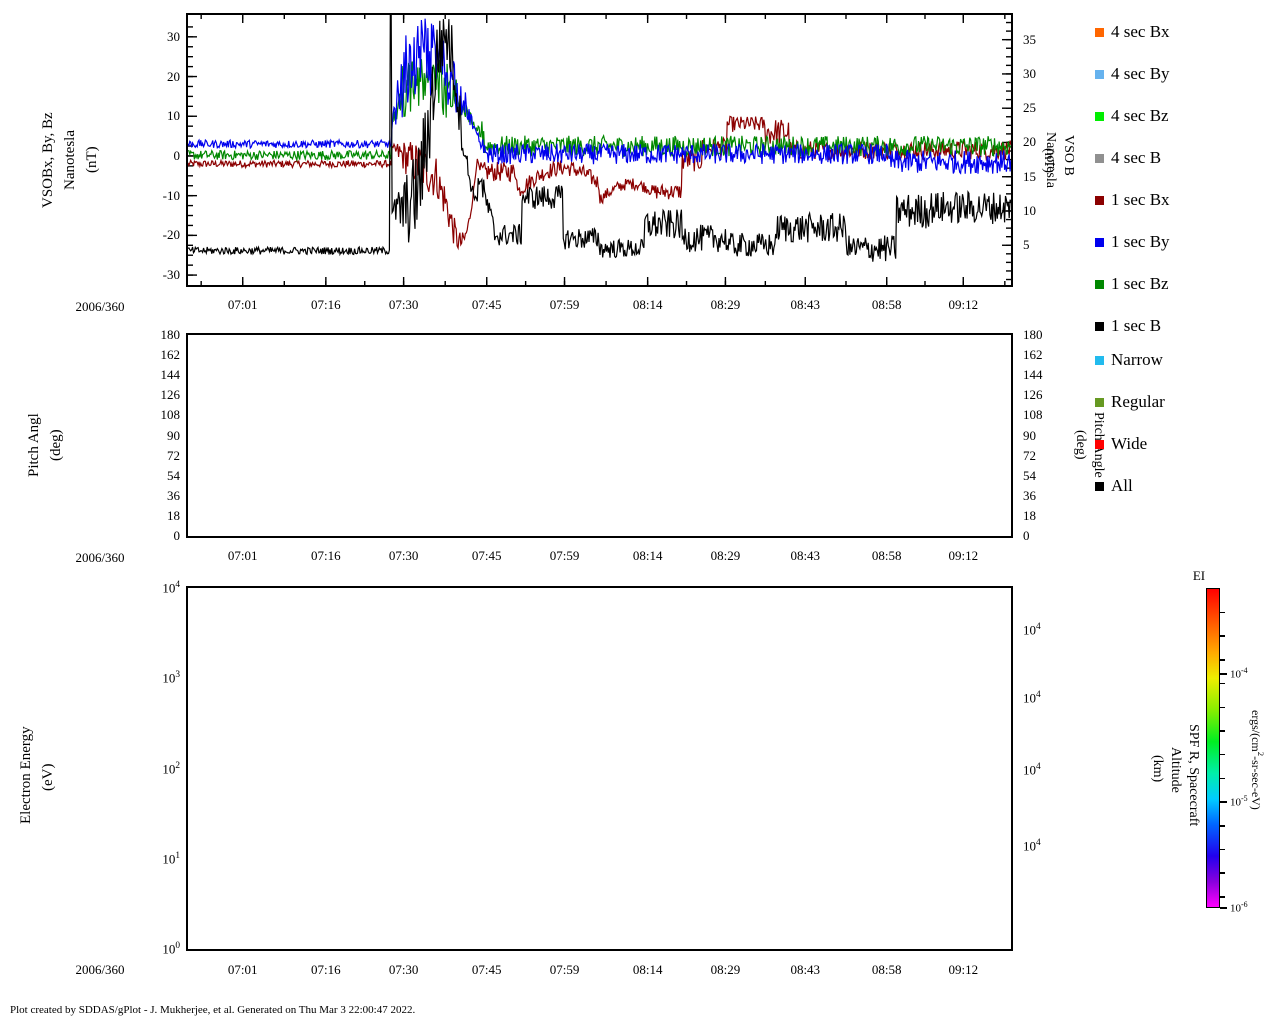  I want to click on legend-item-1-sec-by: 1 sec By, so click(1132, 242).